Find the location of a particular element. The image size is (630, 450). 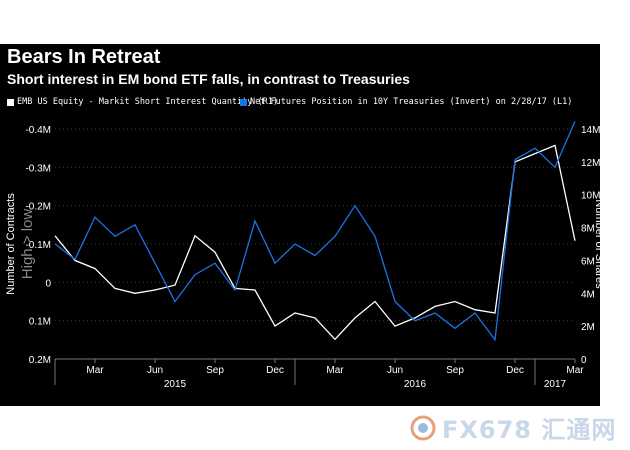

left-axis-annotation: High > low is located at coordinates (27, 244).